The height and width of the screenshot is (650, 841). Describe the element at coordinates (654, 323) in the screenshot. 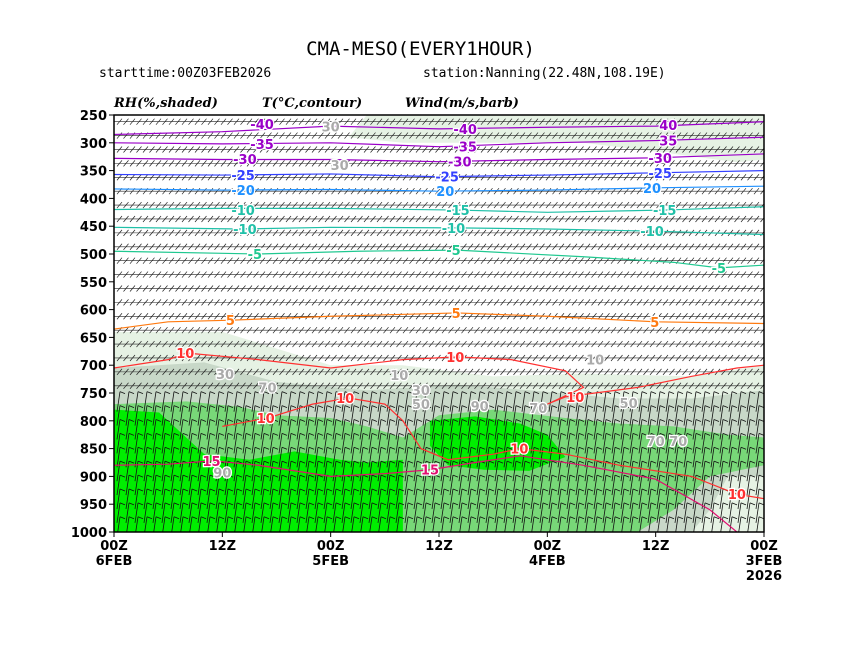

I see `temperature-contour-label: 5` at that location.